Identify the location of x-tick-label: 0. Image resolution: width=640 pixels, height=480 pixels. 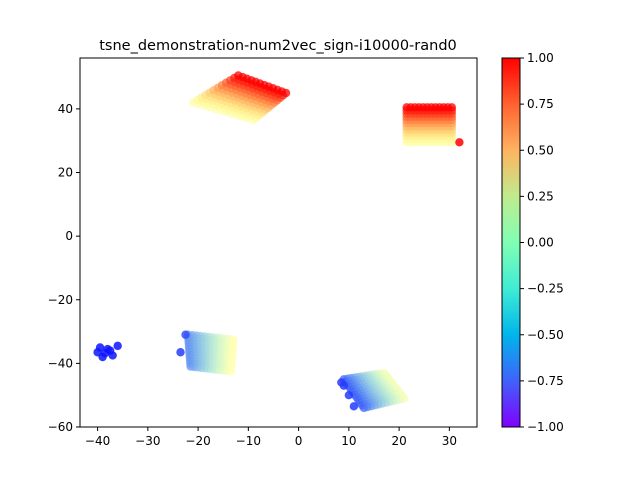
(299, 441).